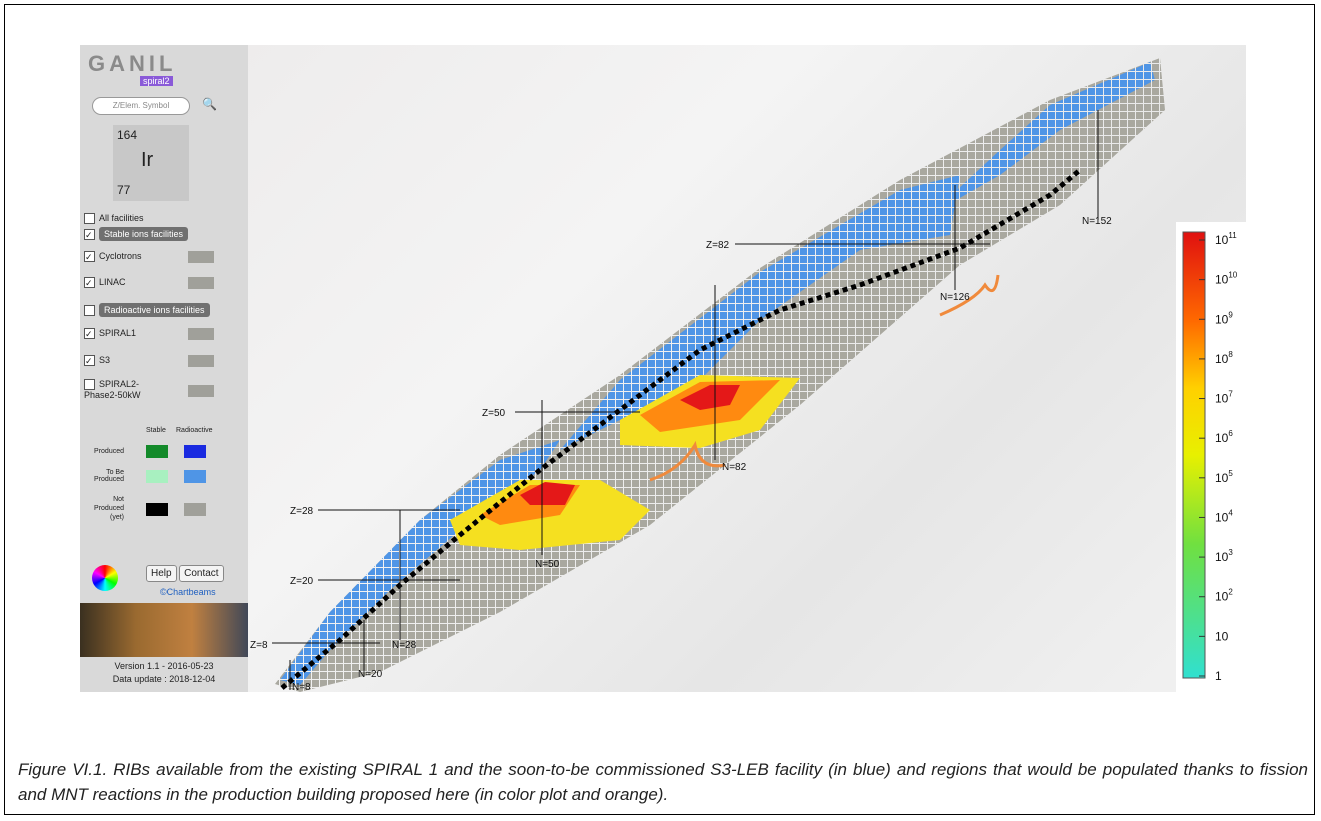  What do you see at coordinates (124, 190) in the screenshot?
I see `element-z: 77` at bounding box center [124, 190].